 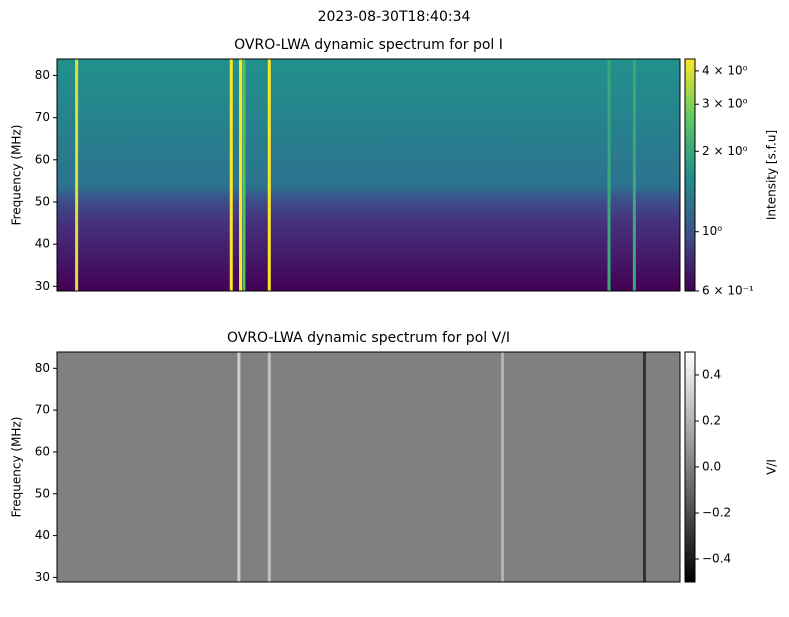 I want to click on colorbar-tick-label: 2 × 10⁰, so click(x=725, y=151).